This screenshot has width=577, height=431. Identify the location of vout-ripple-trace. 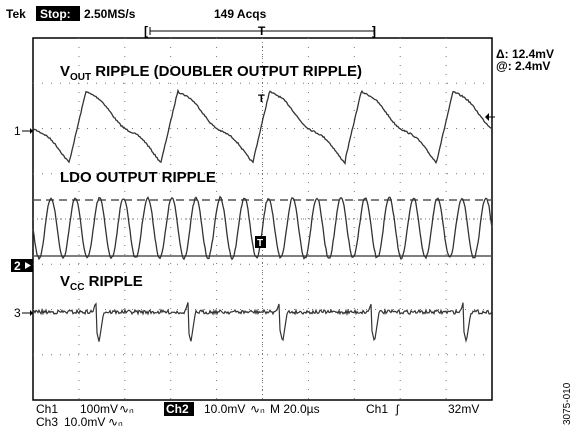
(262, 127).